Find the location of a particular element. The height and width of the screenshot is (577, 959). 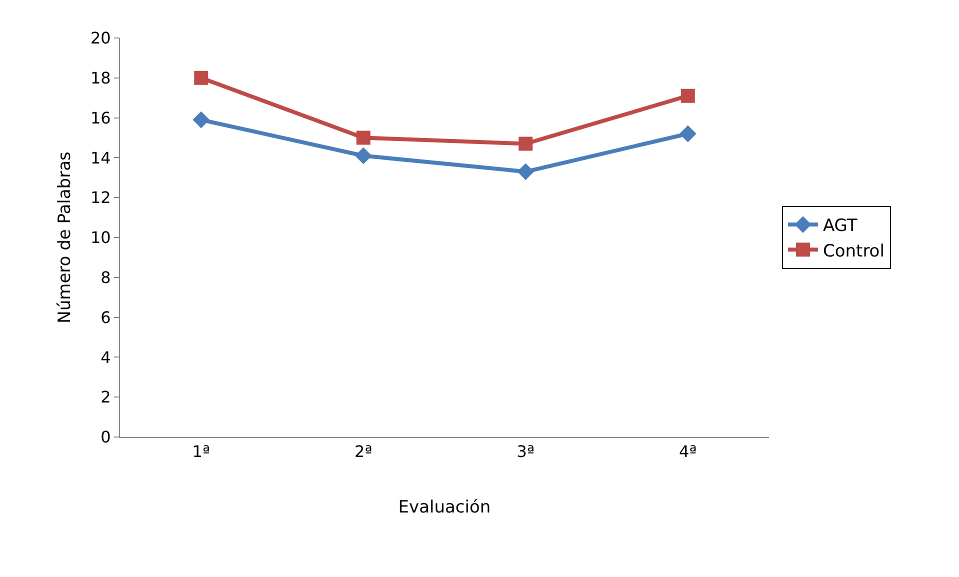

x-axis-title: Evaluación is located at coordinates (444, 508).